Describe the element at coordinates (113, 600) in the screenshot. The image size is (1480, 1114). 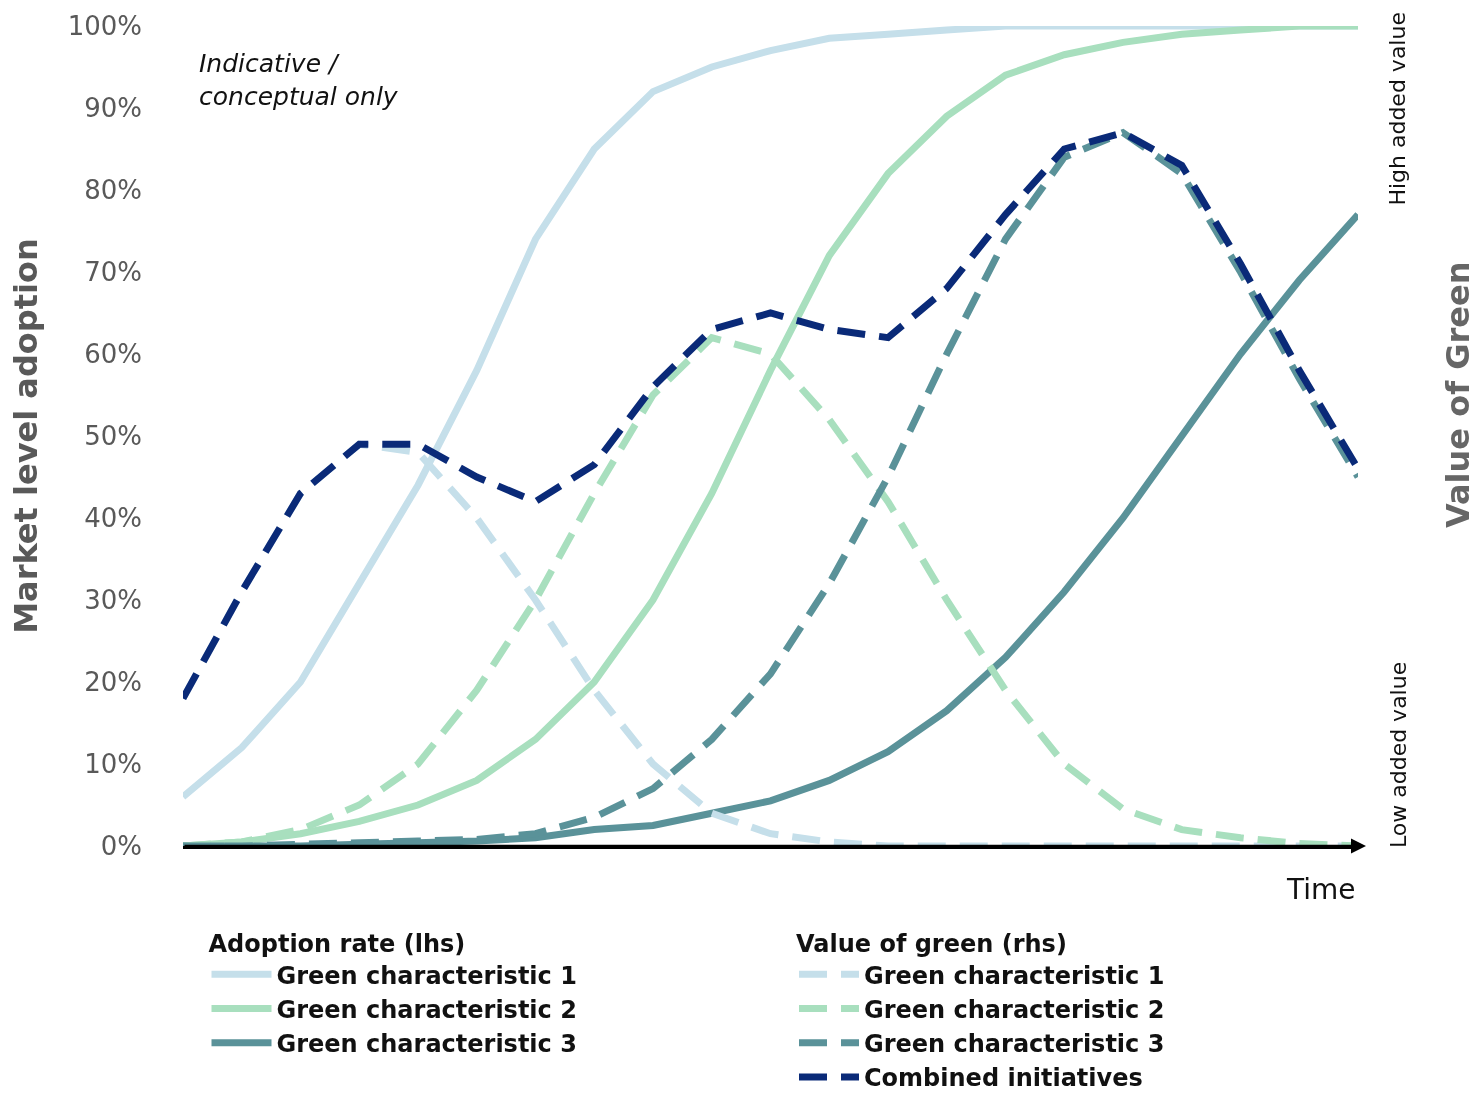
I see `y-tick-label: 30%` at that location.